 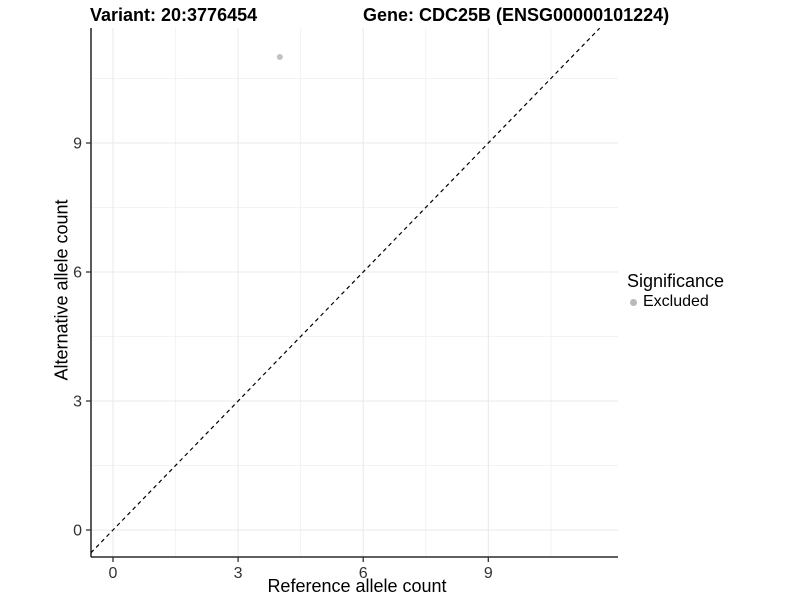 I want to click on plot-title-variant: Variant: 20:3776454, so click(x=174, y=15).